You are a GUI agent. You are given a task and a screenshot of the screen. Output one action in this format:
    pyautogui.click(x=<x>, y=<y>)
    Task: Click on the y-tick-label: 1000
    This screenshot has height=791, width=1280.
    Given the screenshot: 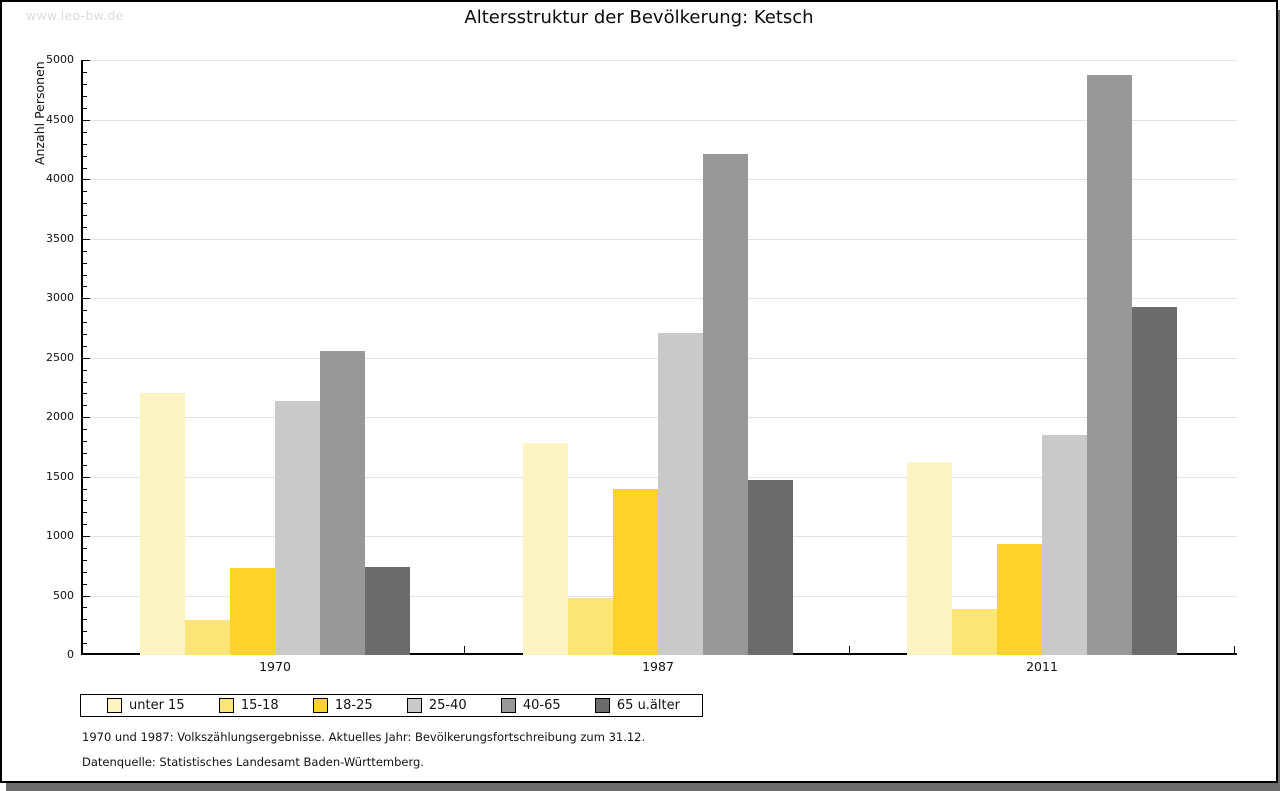 What is the action you would take?
    pyautogui.click(x=60, y=535)
    